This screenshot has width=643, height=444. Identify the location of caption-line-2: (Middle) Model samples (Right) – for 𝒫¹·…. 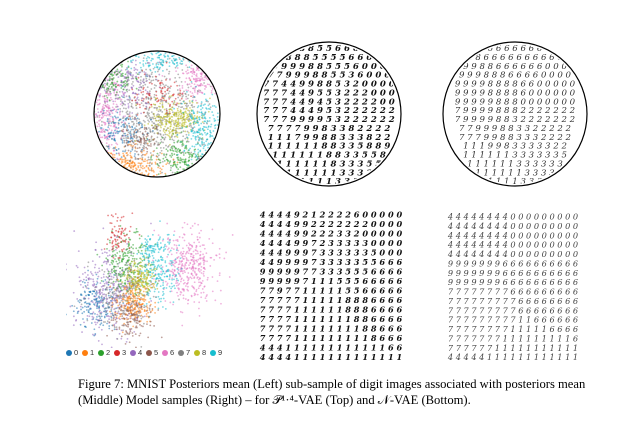
(274, 400).